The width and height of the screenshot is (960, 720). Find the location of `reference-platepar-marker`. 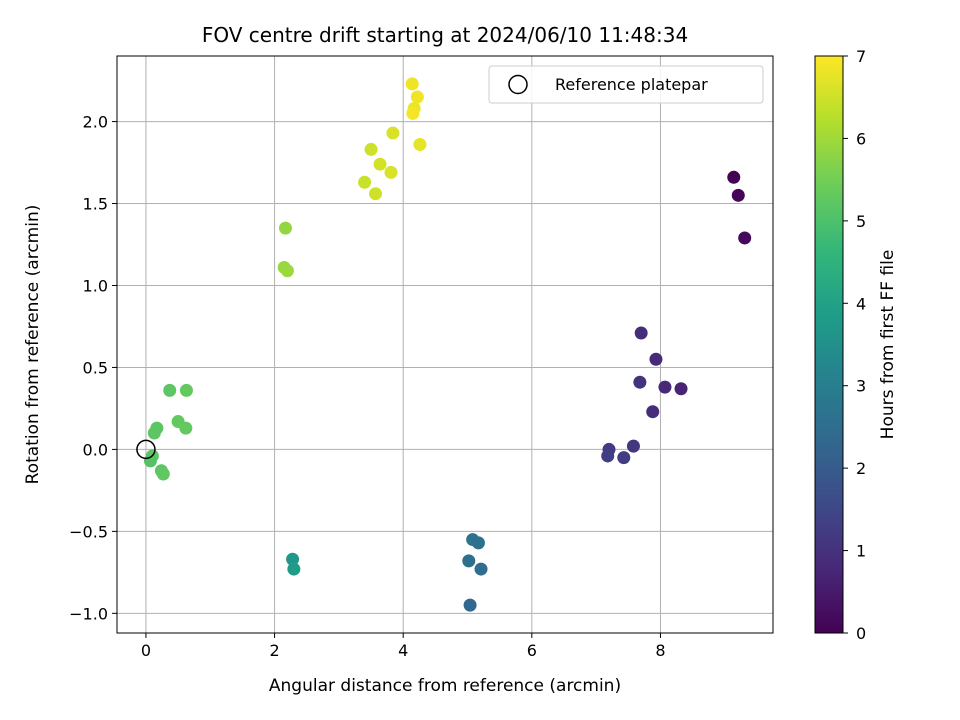

reference-platepar-marker is located at coordinates (146, 449).